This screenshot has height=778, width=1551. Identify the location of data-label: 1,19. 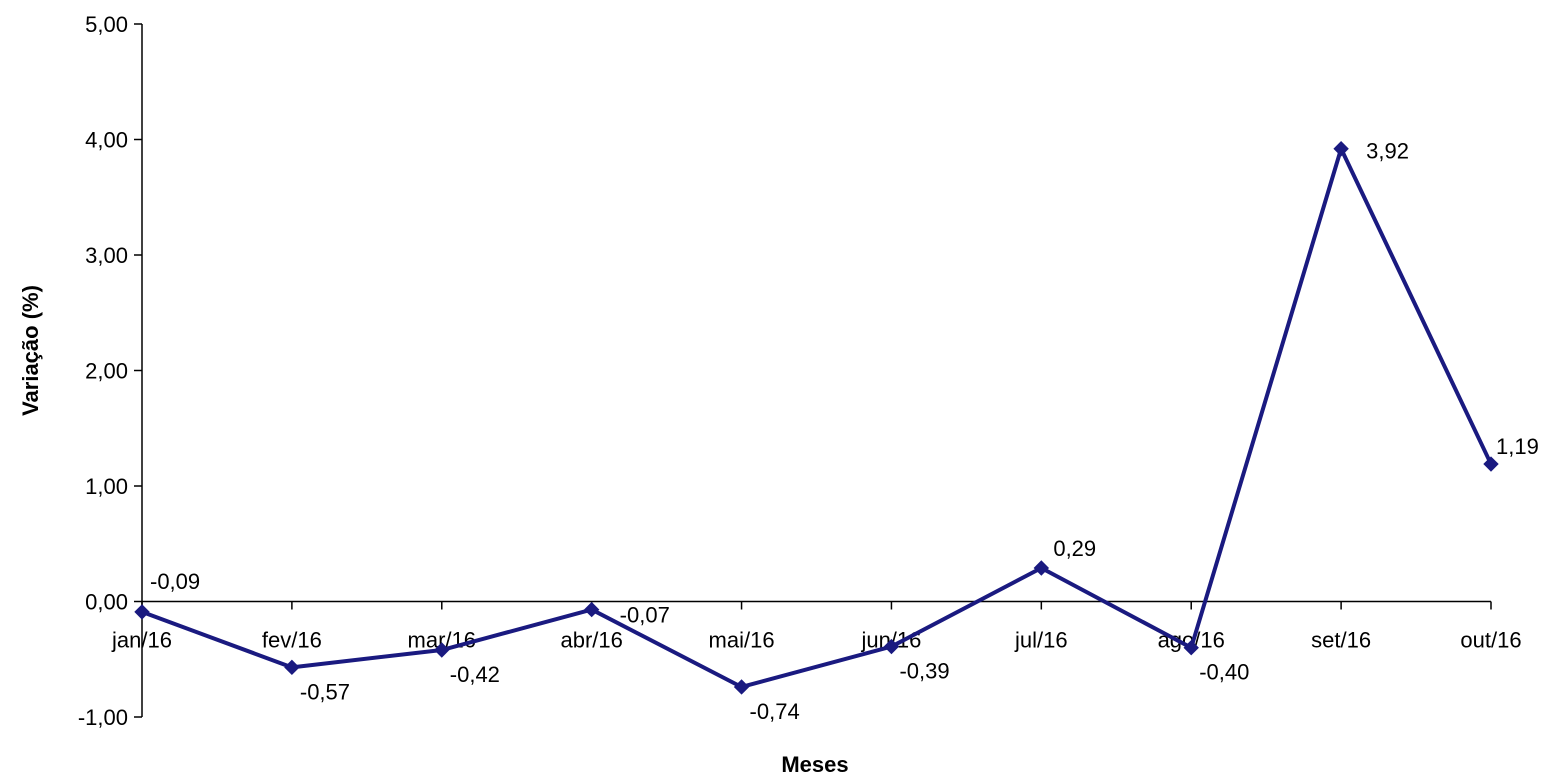
(1517, 446).